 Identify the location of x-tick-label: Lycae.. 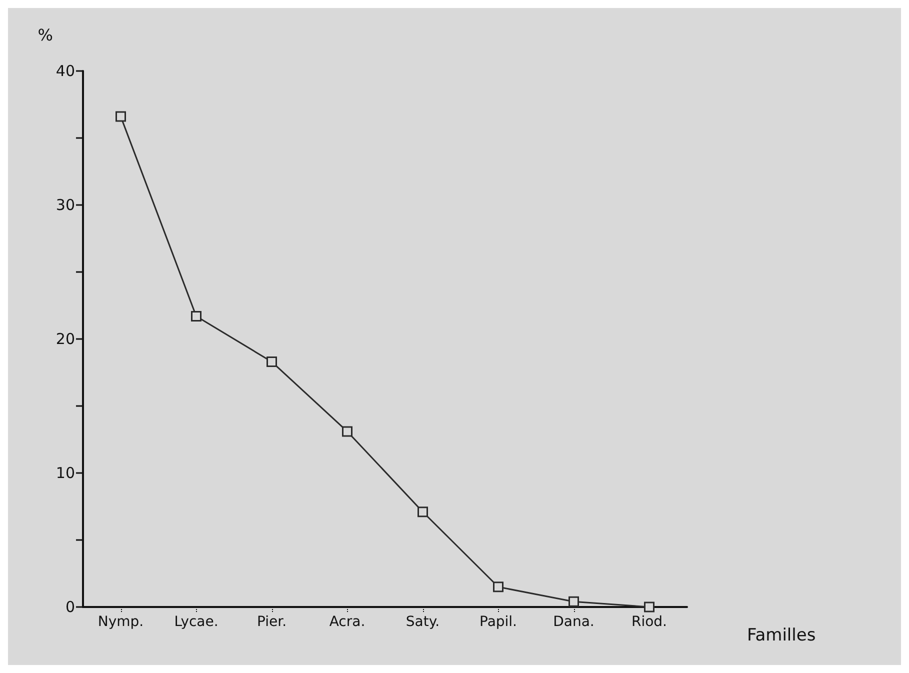
(196, 622).